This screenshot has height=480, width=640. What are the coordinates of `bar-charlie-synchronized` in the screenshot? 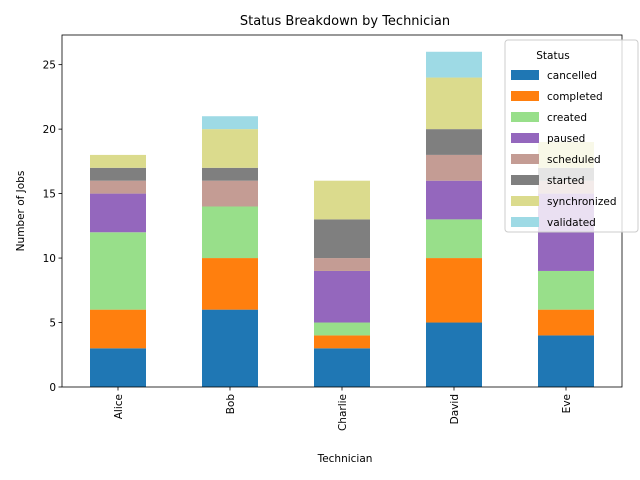 It's located at (342, 200).